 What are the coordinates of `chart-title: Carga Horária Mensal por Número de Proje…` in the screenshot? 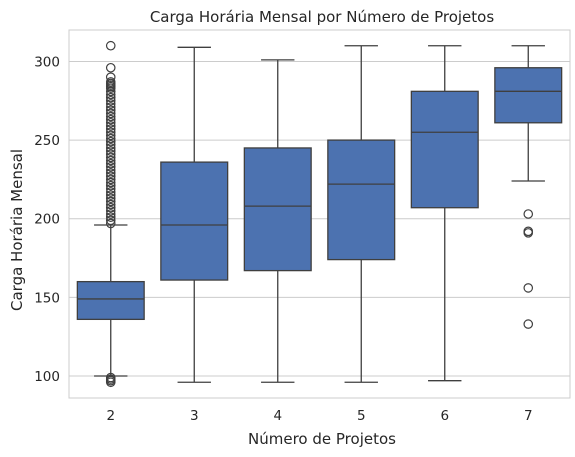 It's located at (322, 17).